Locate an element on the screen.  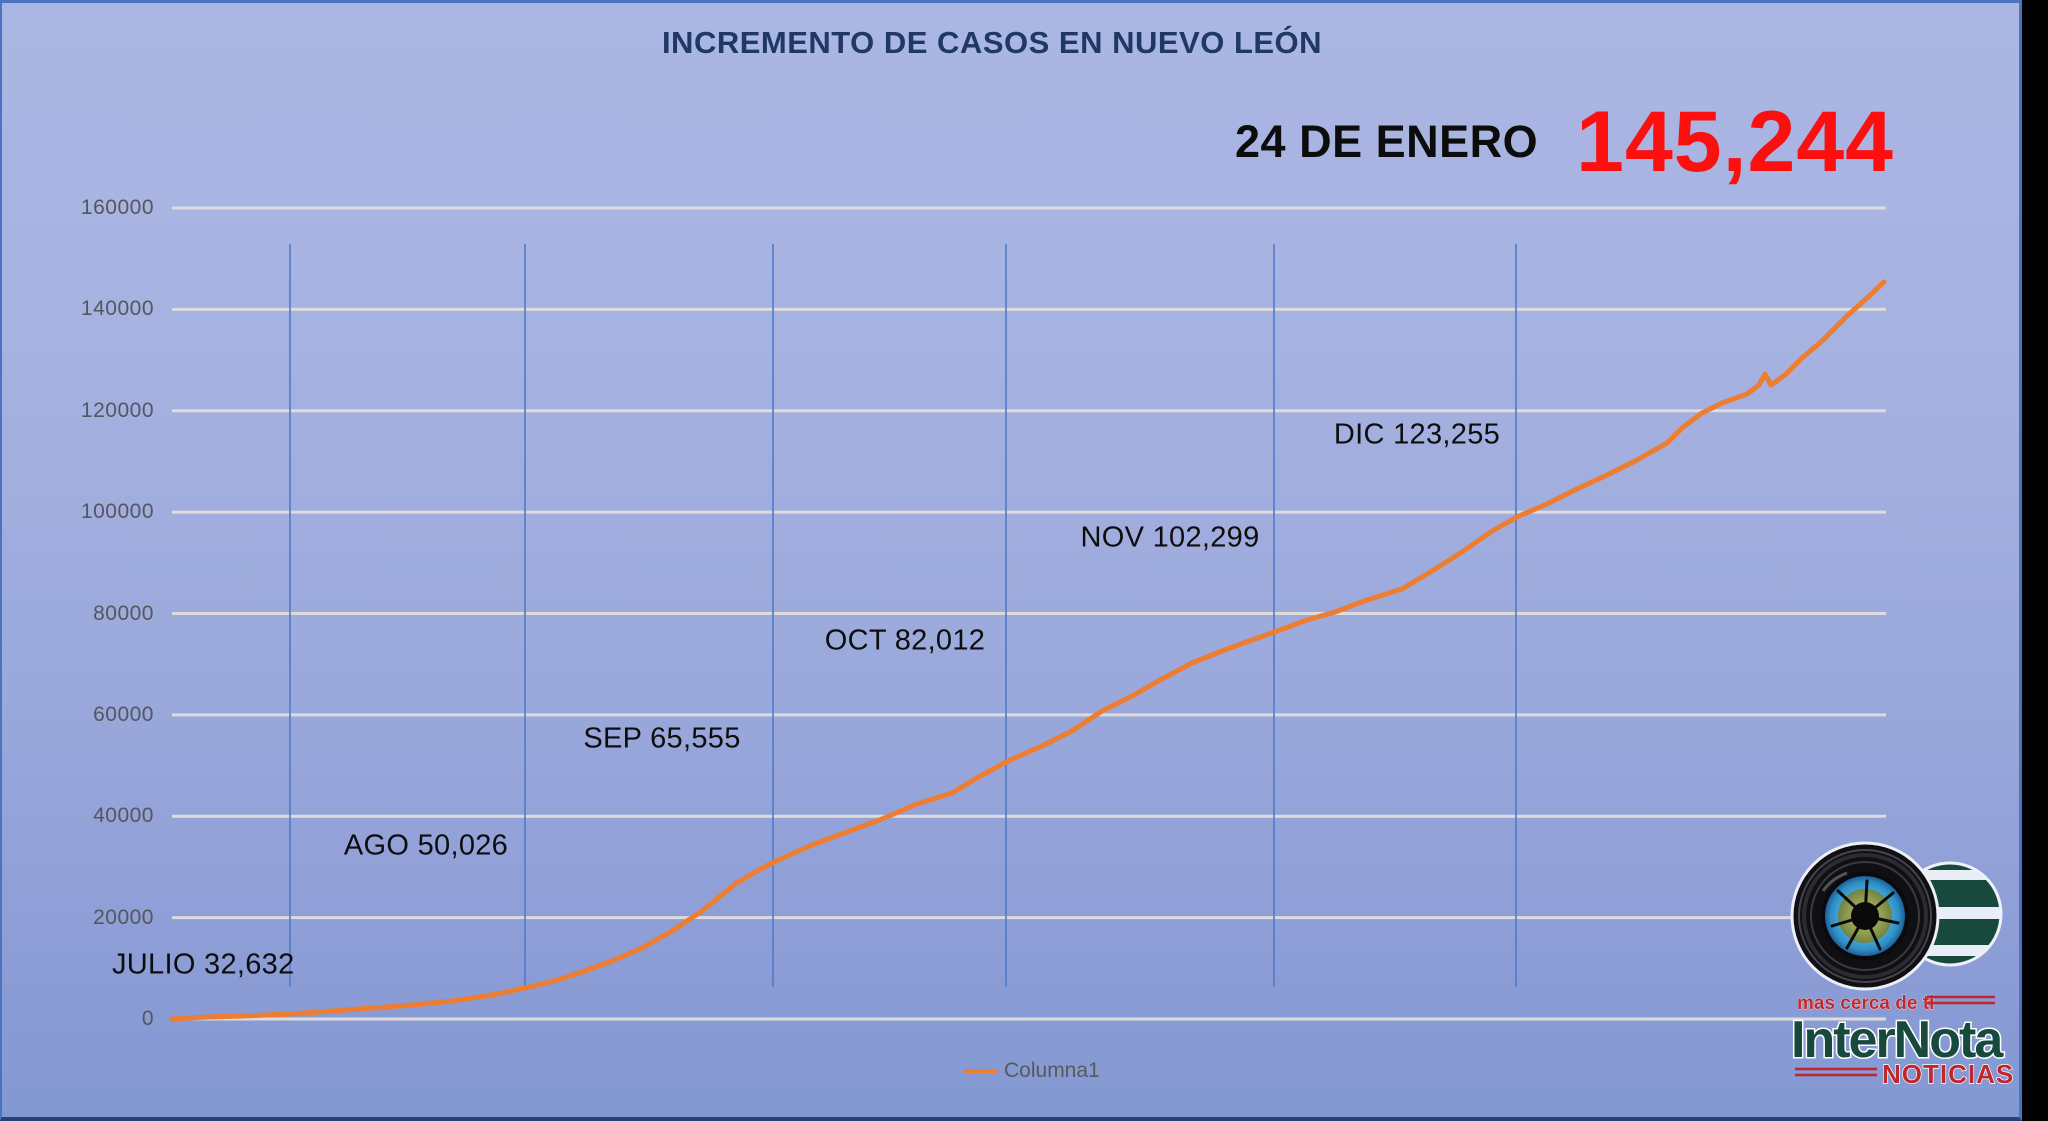
legend-line-swatch is located at coordinates (981, 1071).